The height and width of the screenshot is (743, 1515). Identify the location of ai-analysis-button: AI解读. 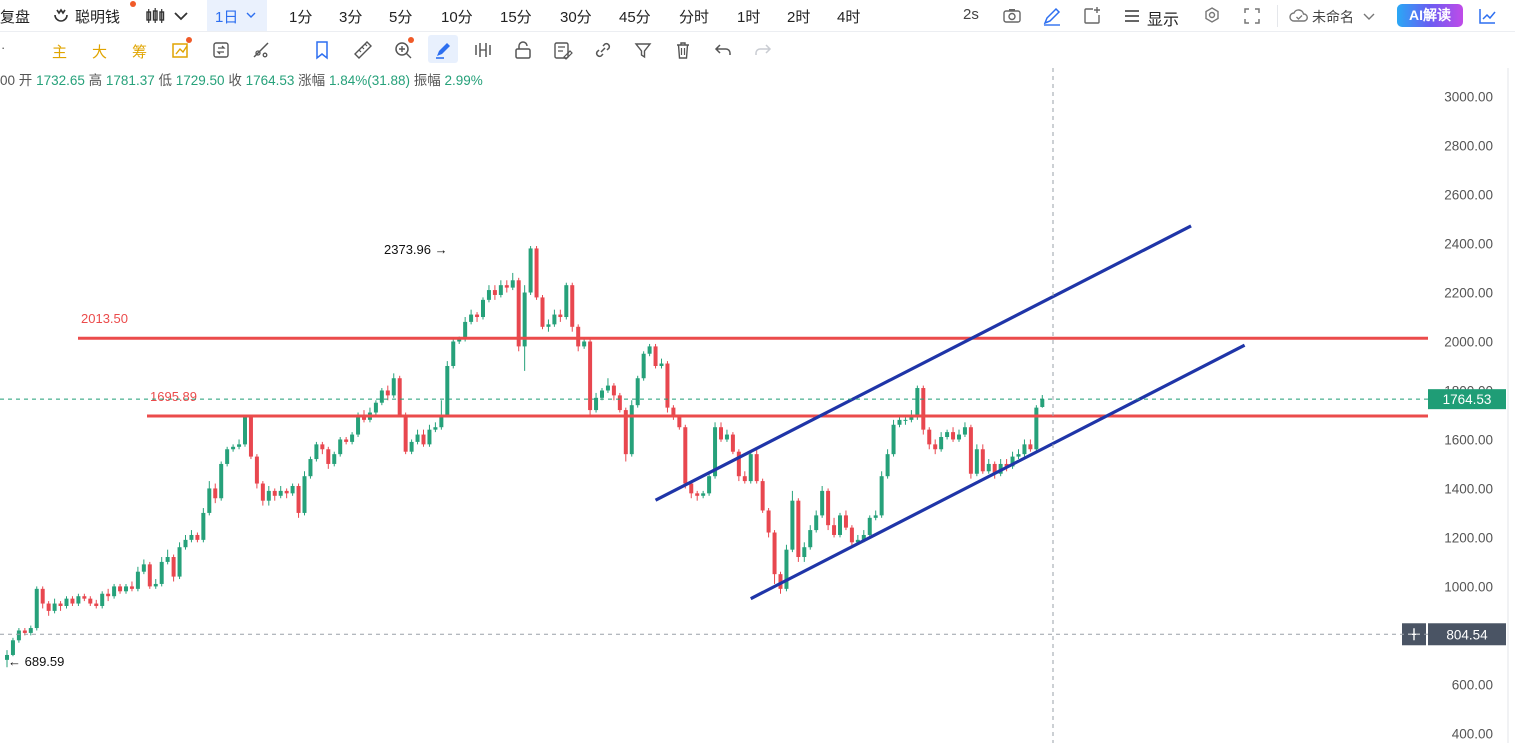
(1430, 15).